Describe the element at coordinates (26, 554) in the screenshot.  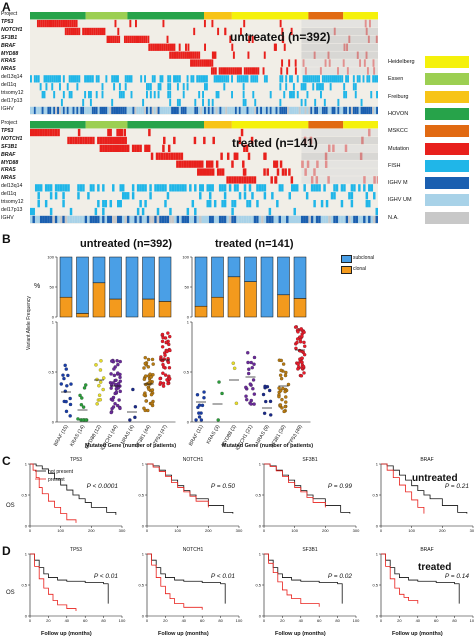
I see `km-treated-tp53-ytick-label: 1` at that location.